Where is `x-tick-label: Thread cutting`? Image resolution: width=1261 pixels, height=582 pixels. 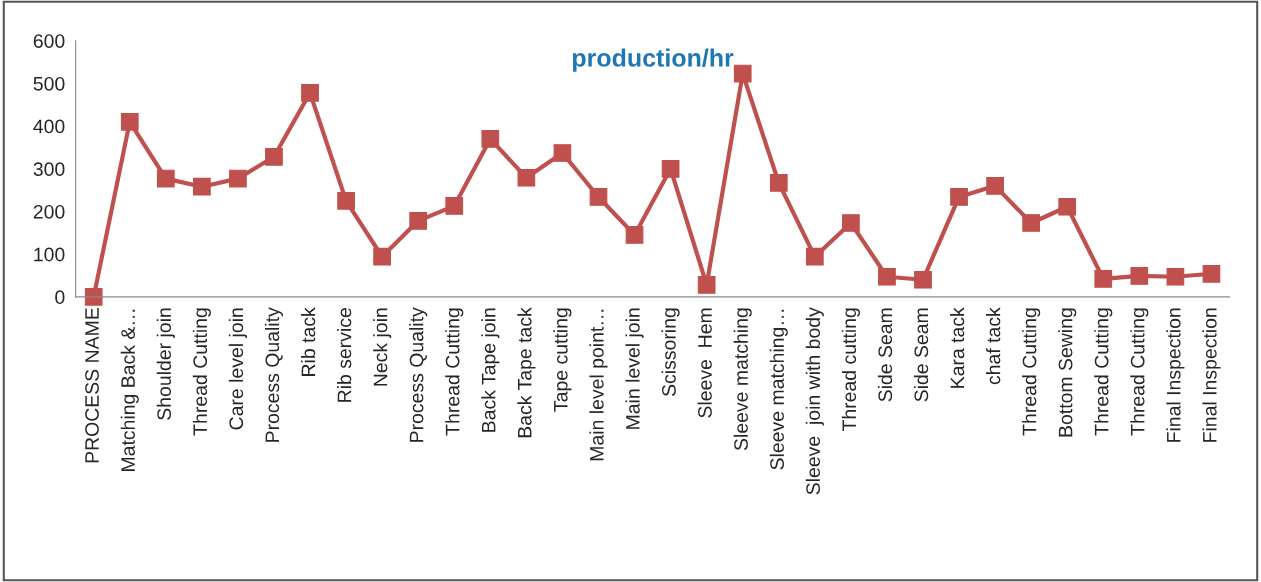 x-tick-label: Thread cutting is located at coordinates (850, 370).